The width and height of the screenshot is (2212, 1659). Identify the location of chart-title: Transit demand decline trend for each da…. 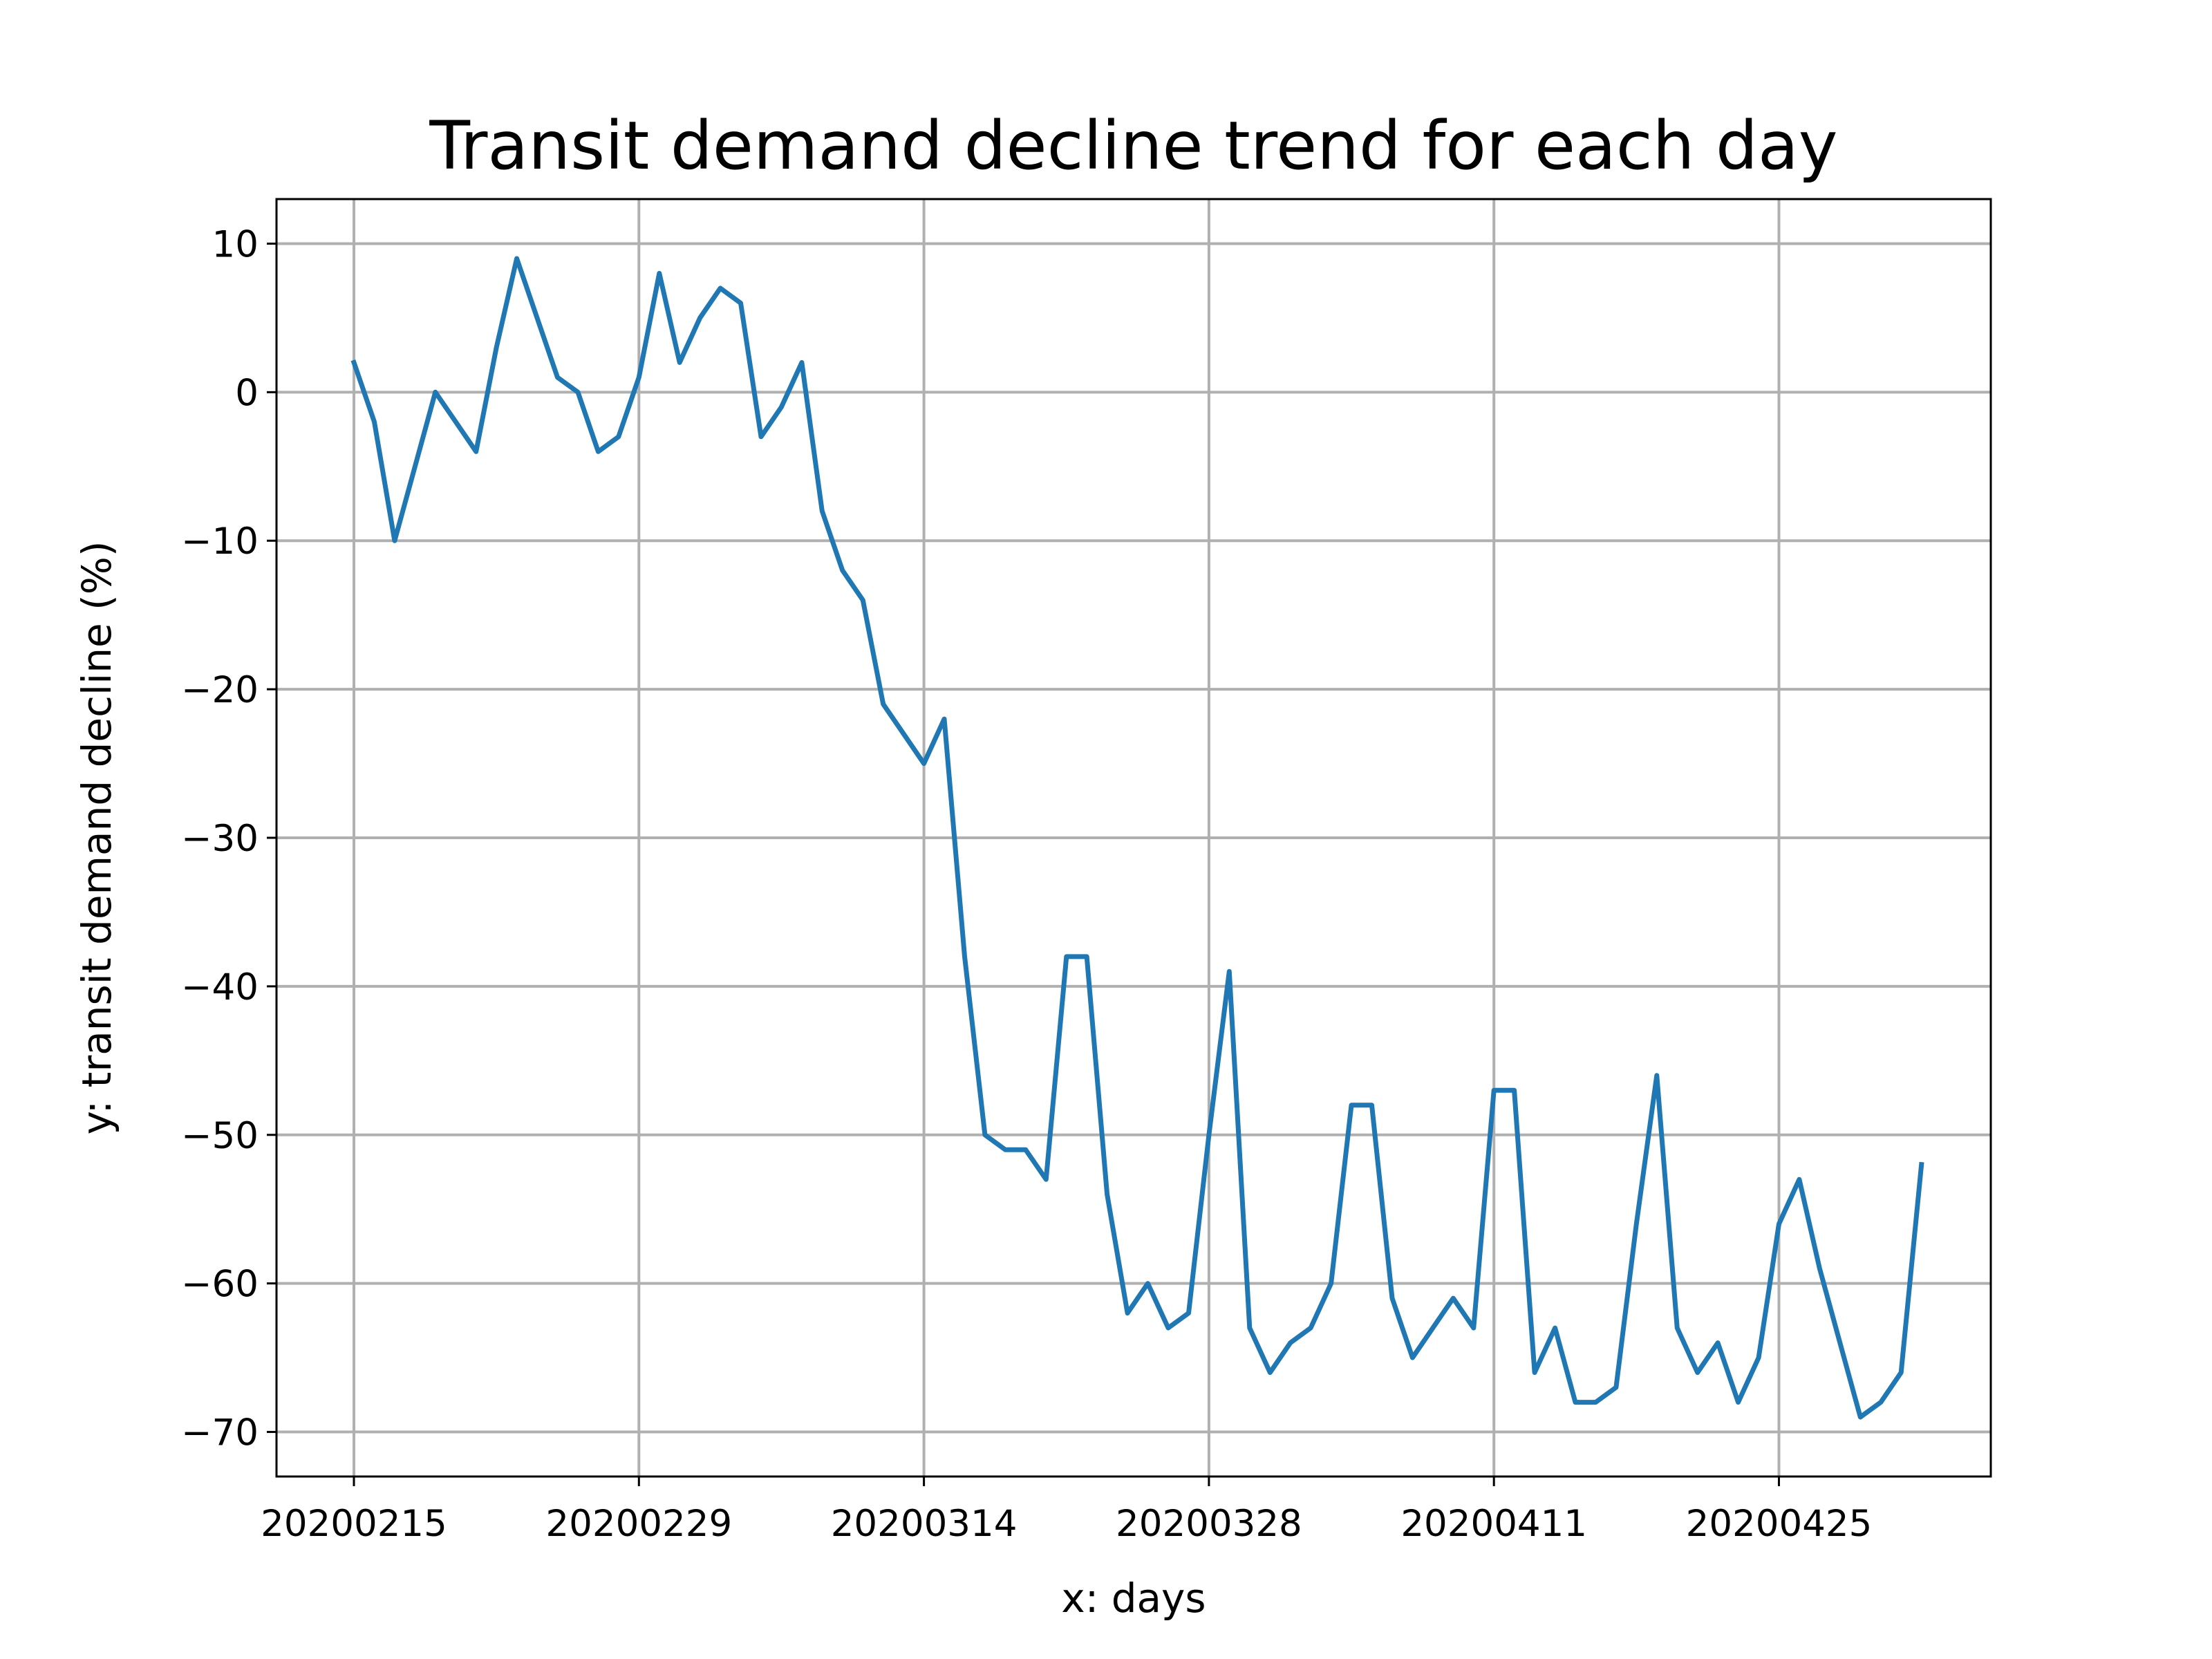
(1133, 146).